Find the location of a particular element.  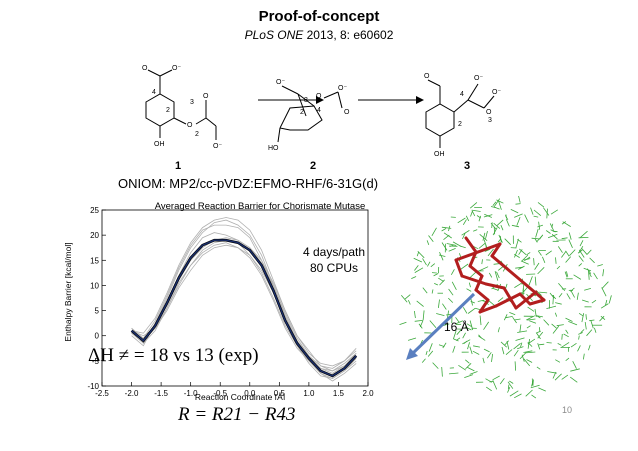

y-axis-label: Enthalpy Barrier [kcal/mol] is located at coordinates (68, 291).